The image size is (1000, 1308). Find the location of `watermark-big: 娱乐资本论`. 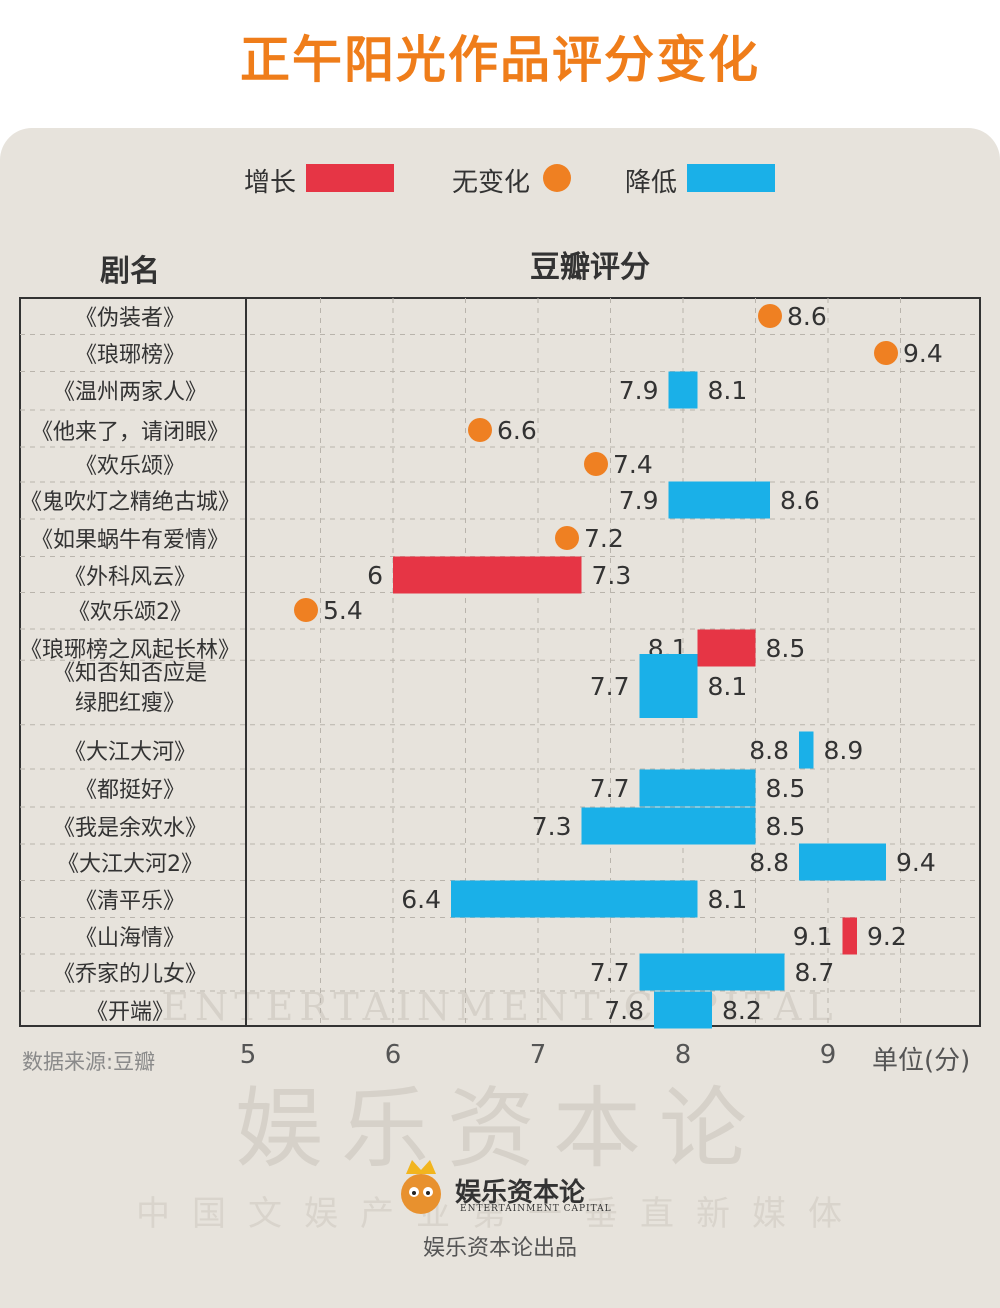

watermark-big: 娱乐资本论 is located at coordinates (499, 1128).